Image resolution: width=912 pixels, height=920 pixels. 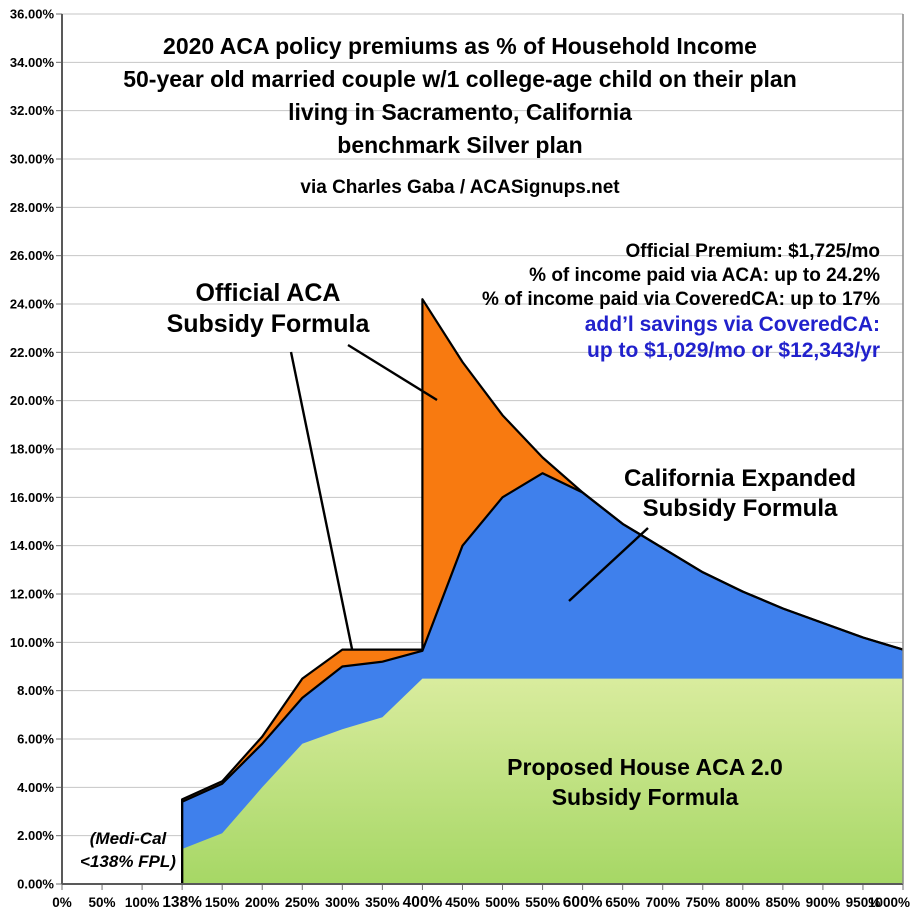 I want to click on y-tick-label: 28.00%, so click(x=32, y=207).